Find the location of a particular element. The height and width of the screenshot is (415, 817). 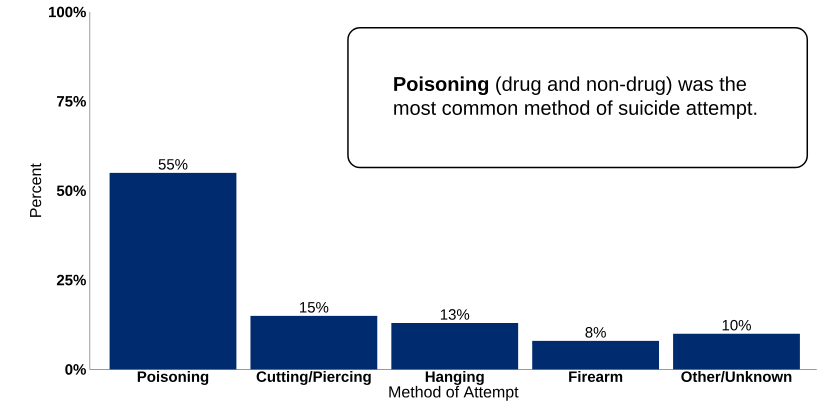

y-tick-label: 25% is located at coordinates (71, 280).